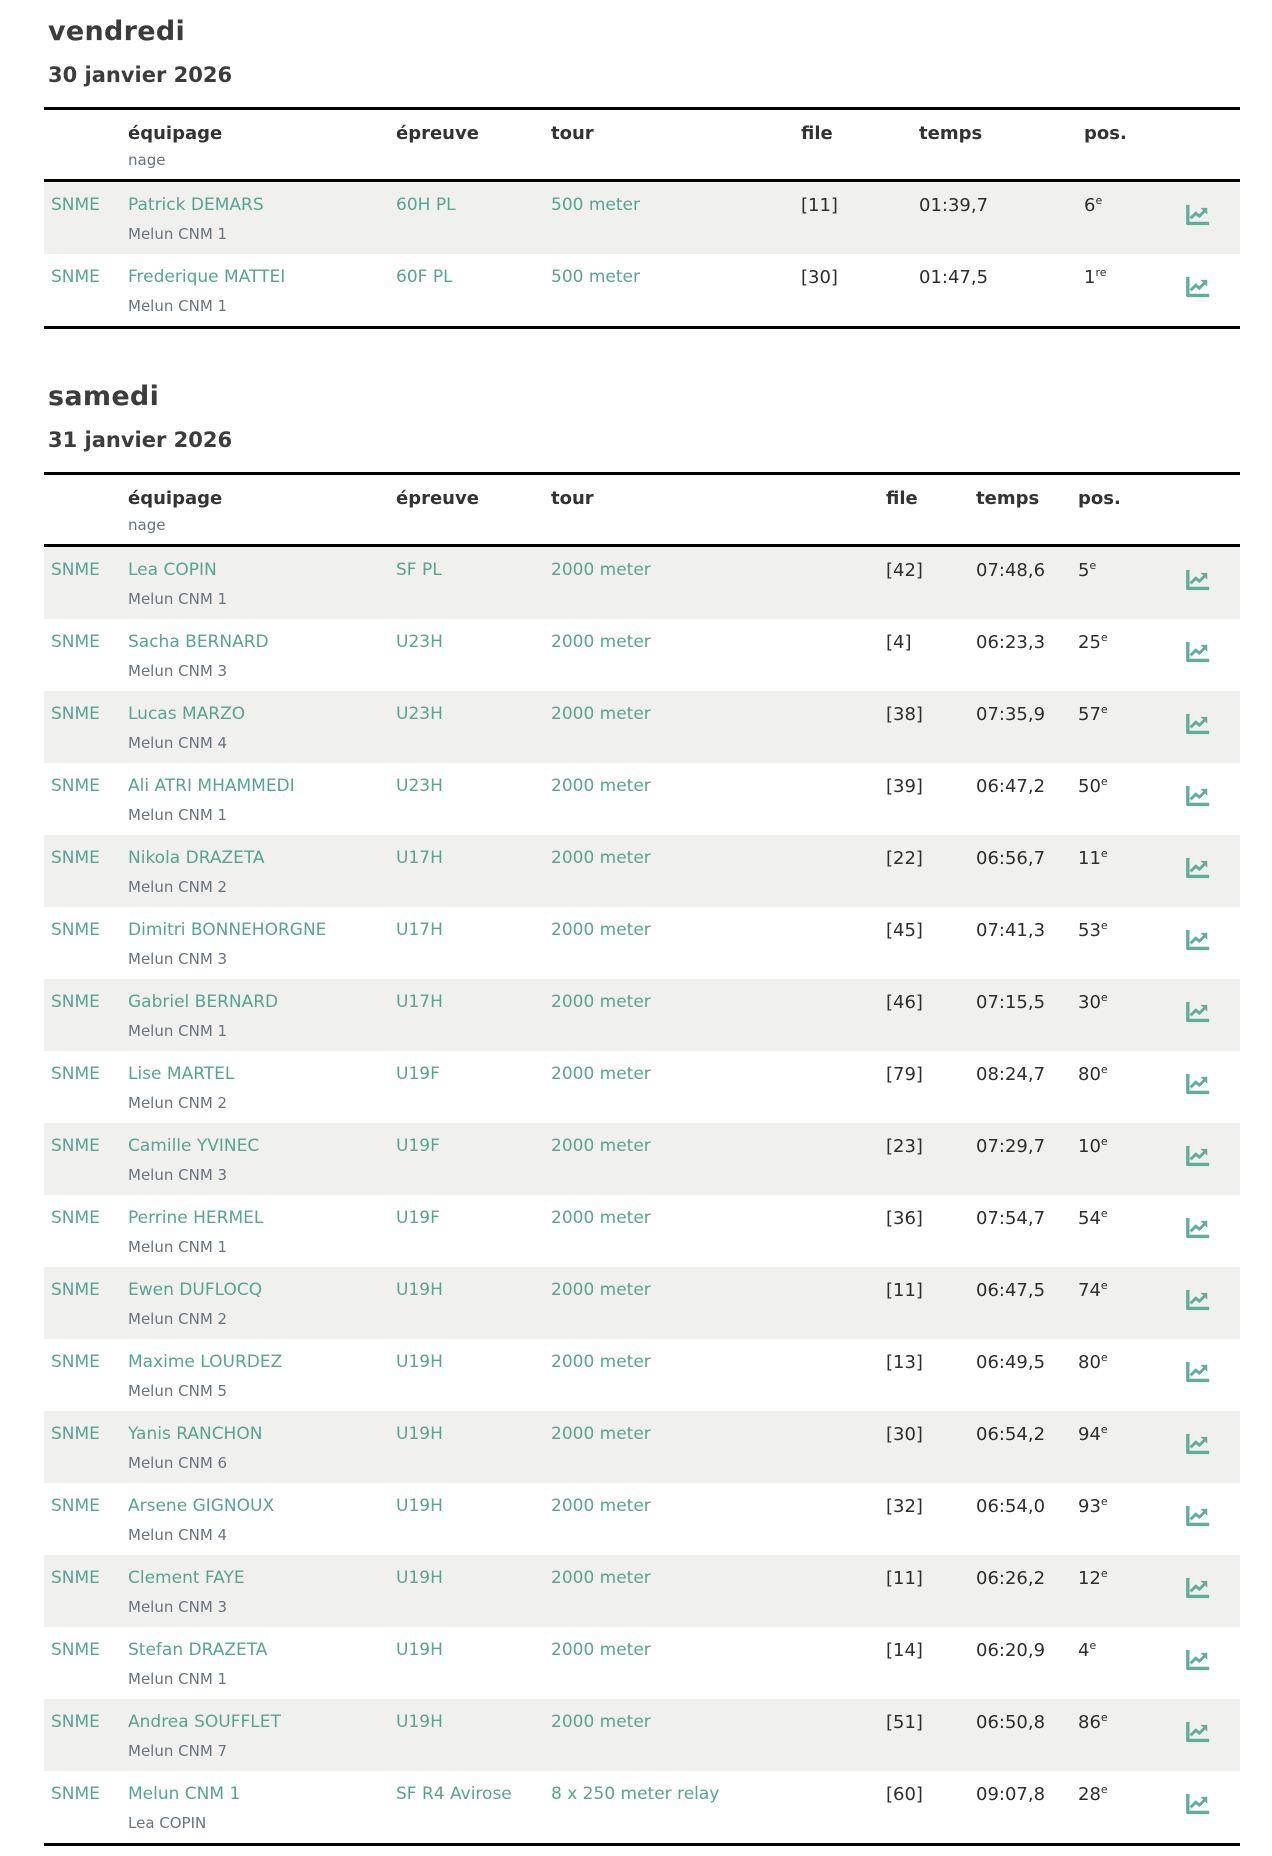 This screenshot has height=1856, width=1272. I want to click on crew-name-link: Gabriel BERNARD, so click(203, 1002).